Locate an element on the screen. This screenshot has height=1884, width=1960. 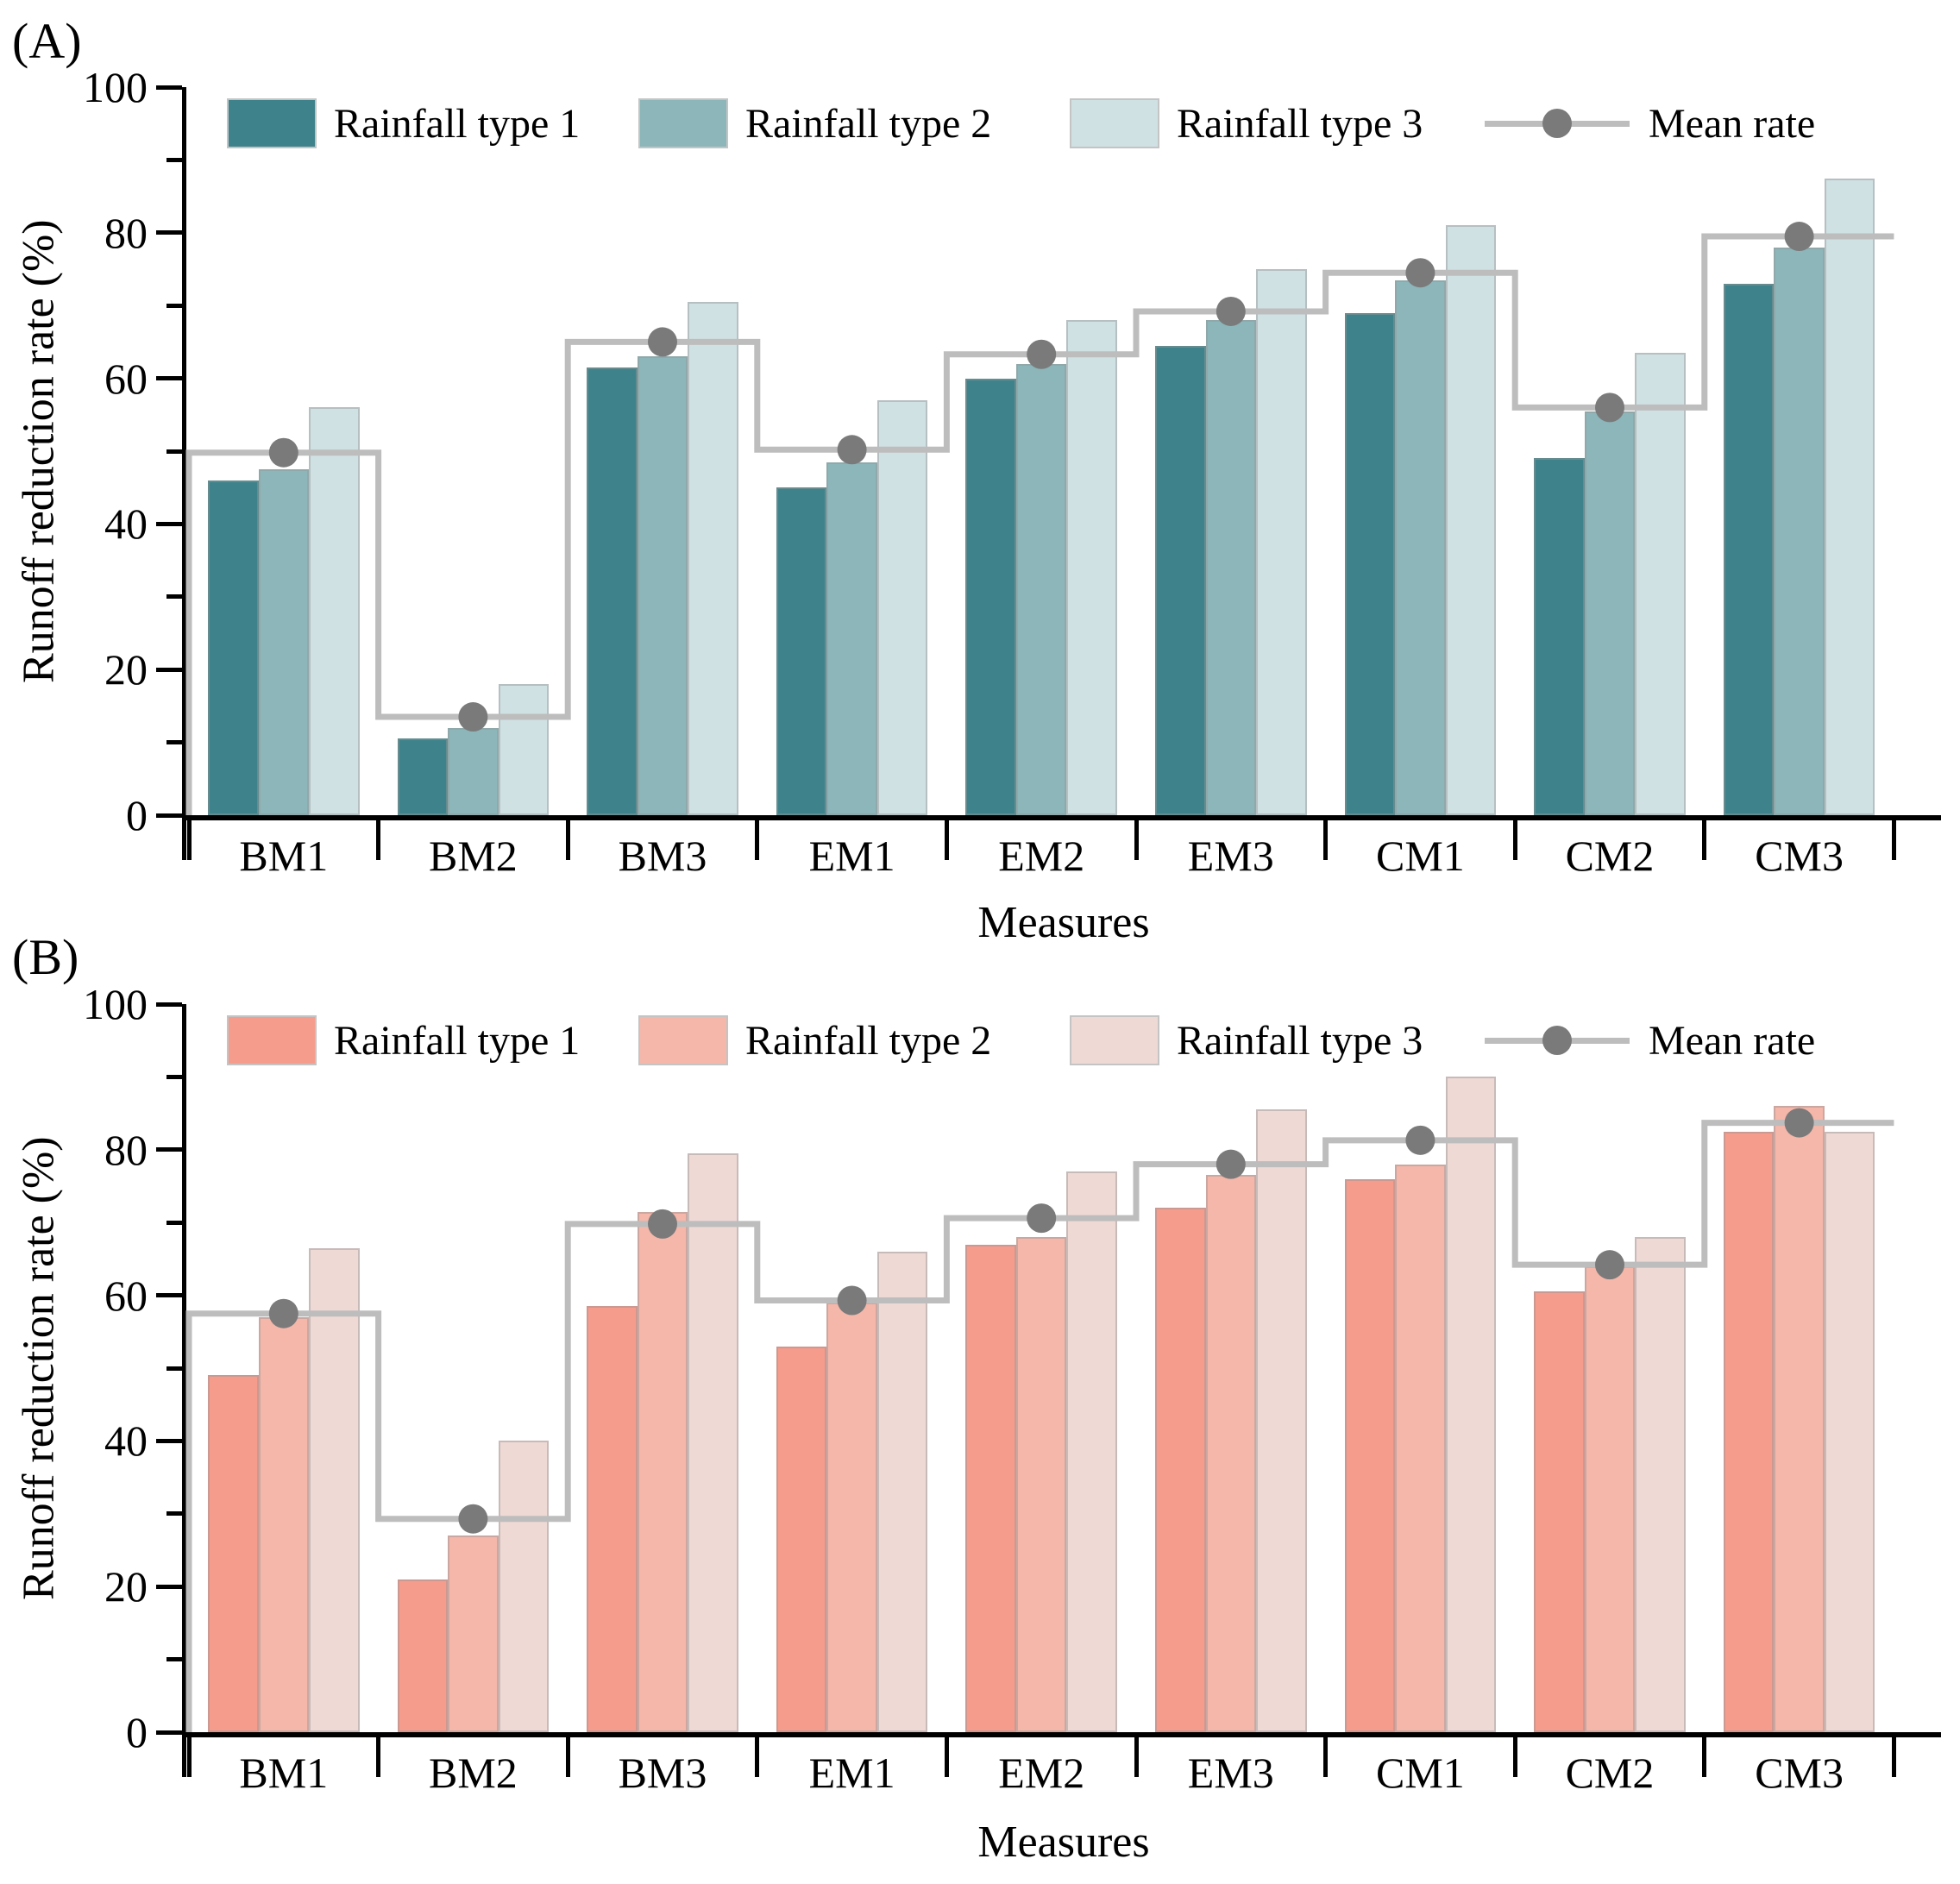
panel-a-bar-CM2-series2 is located at coordinates (1610, 613).